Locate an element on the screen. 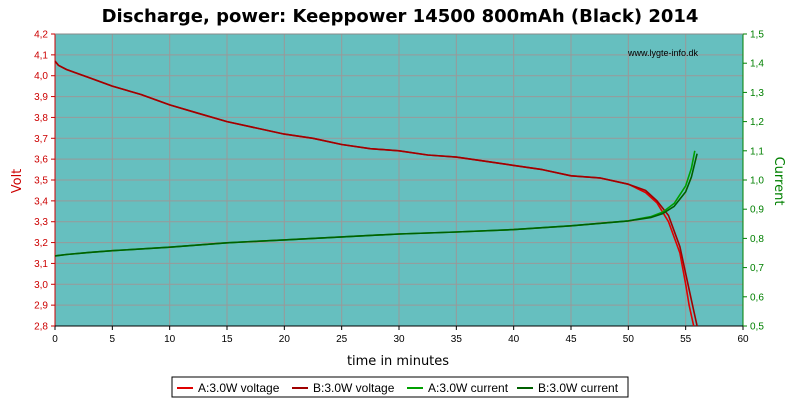  y-axis-label-right: Current is located at coordinates (778, 181).